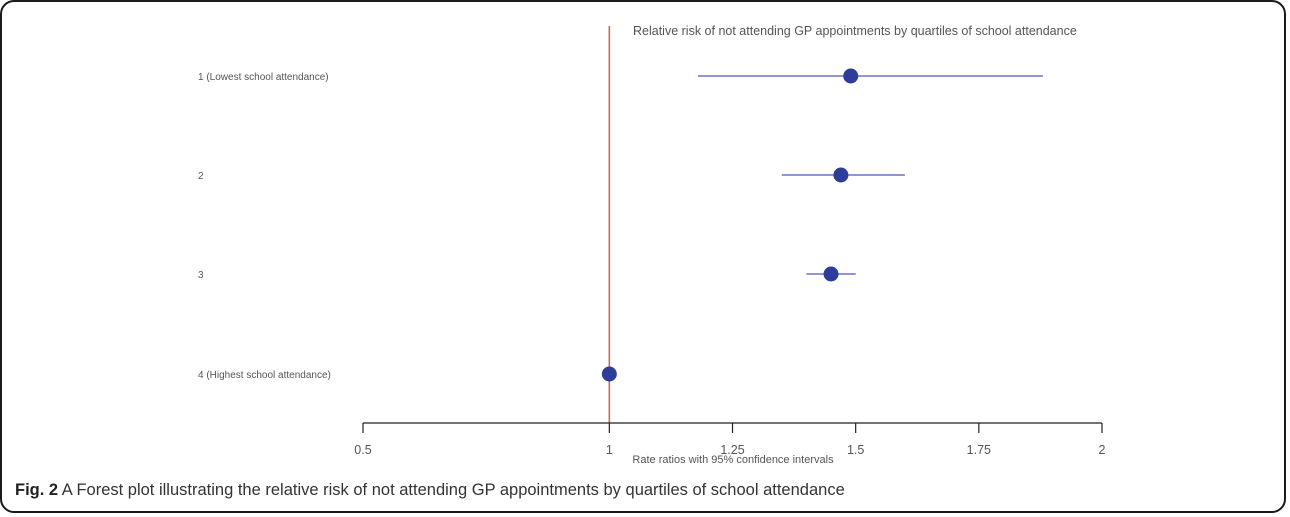 This screenshot has height=517, width=1290. I want to click on x-tick-label: 1, so click(609, 450).